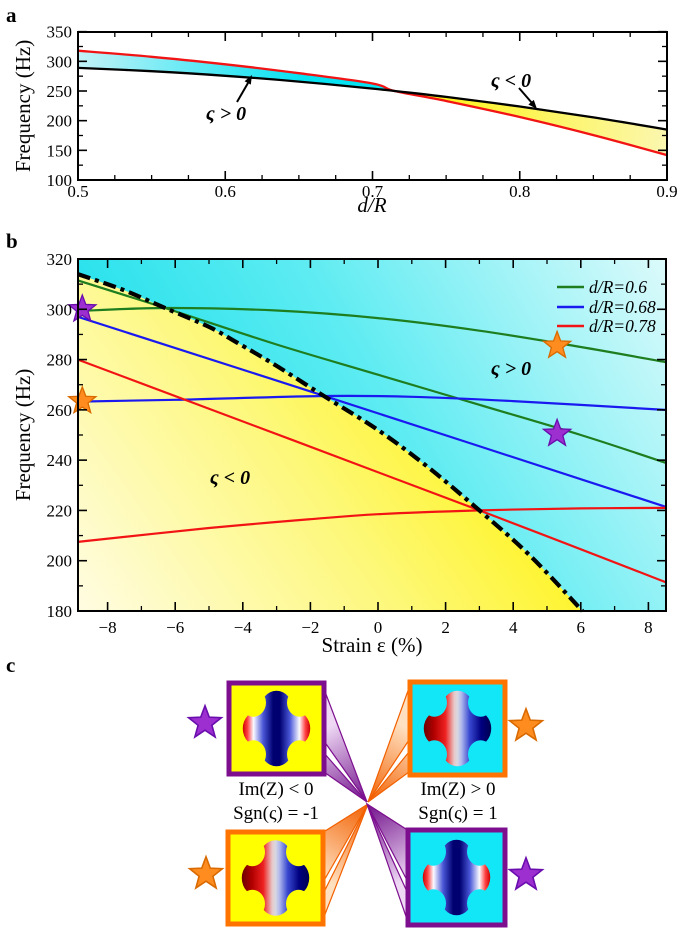  Describe the element at coordinates (378, 627) in the screenshot. I see `x-tick-label: 0` at that location.